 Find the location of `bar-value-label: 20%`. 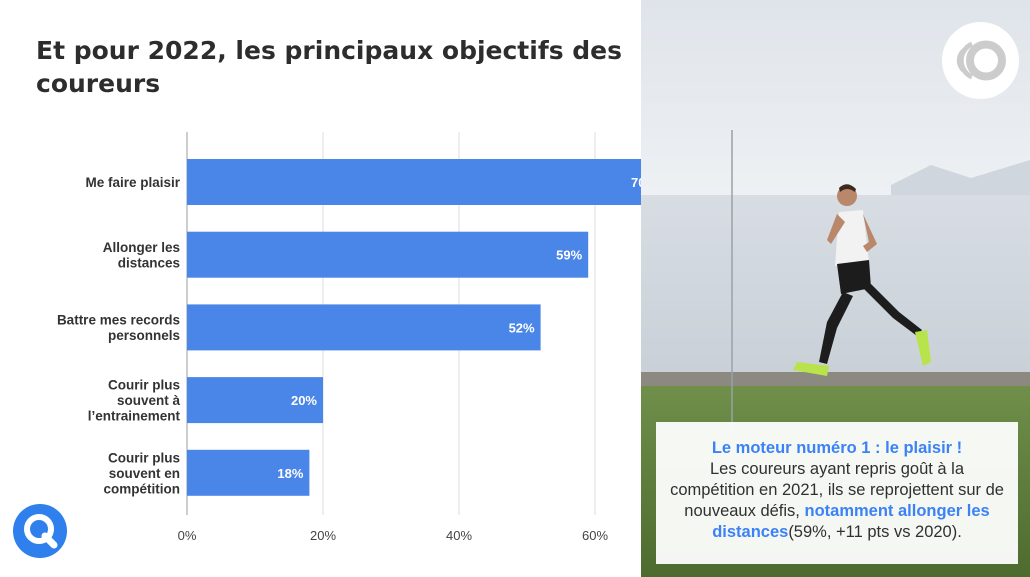

bar-value-label: 20% is located at coordinates (304, 400).